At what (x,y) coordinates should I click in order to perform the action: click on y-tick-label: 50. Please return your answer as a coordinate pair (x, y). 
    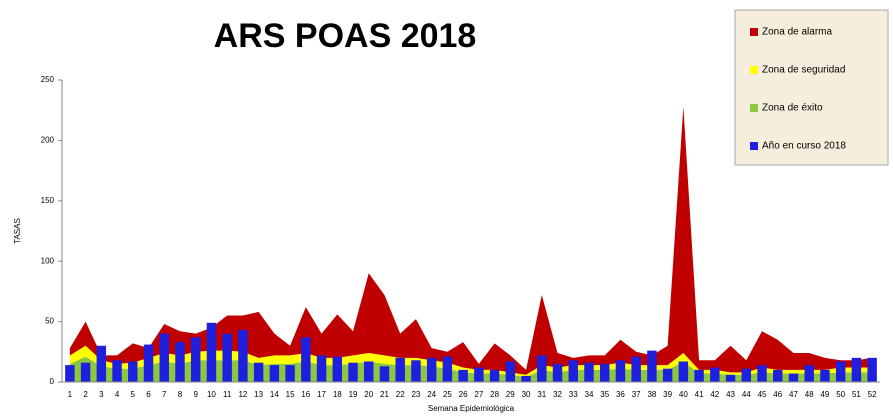
    Looking at the image, I should click on (49, 321).